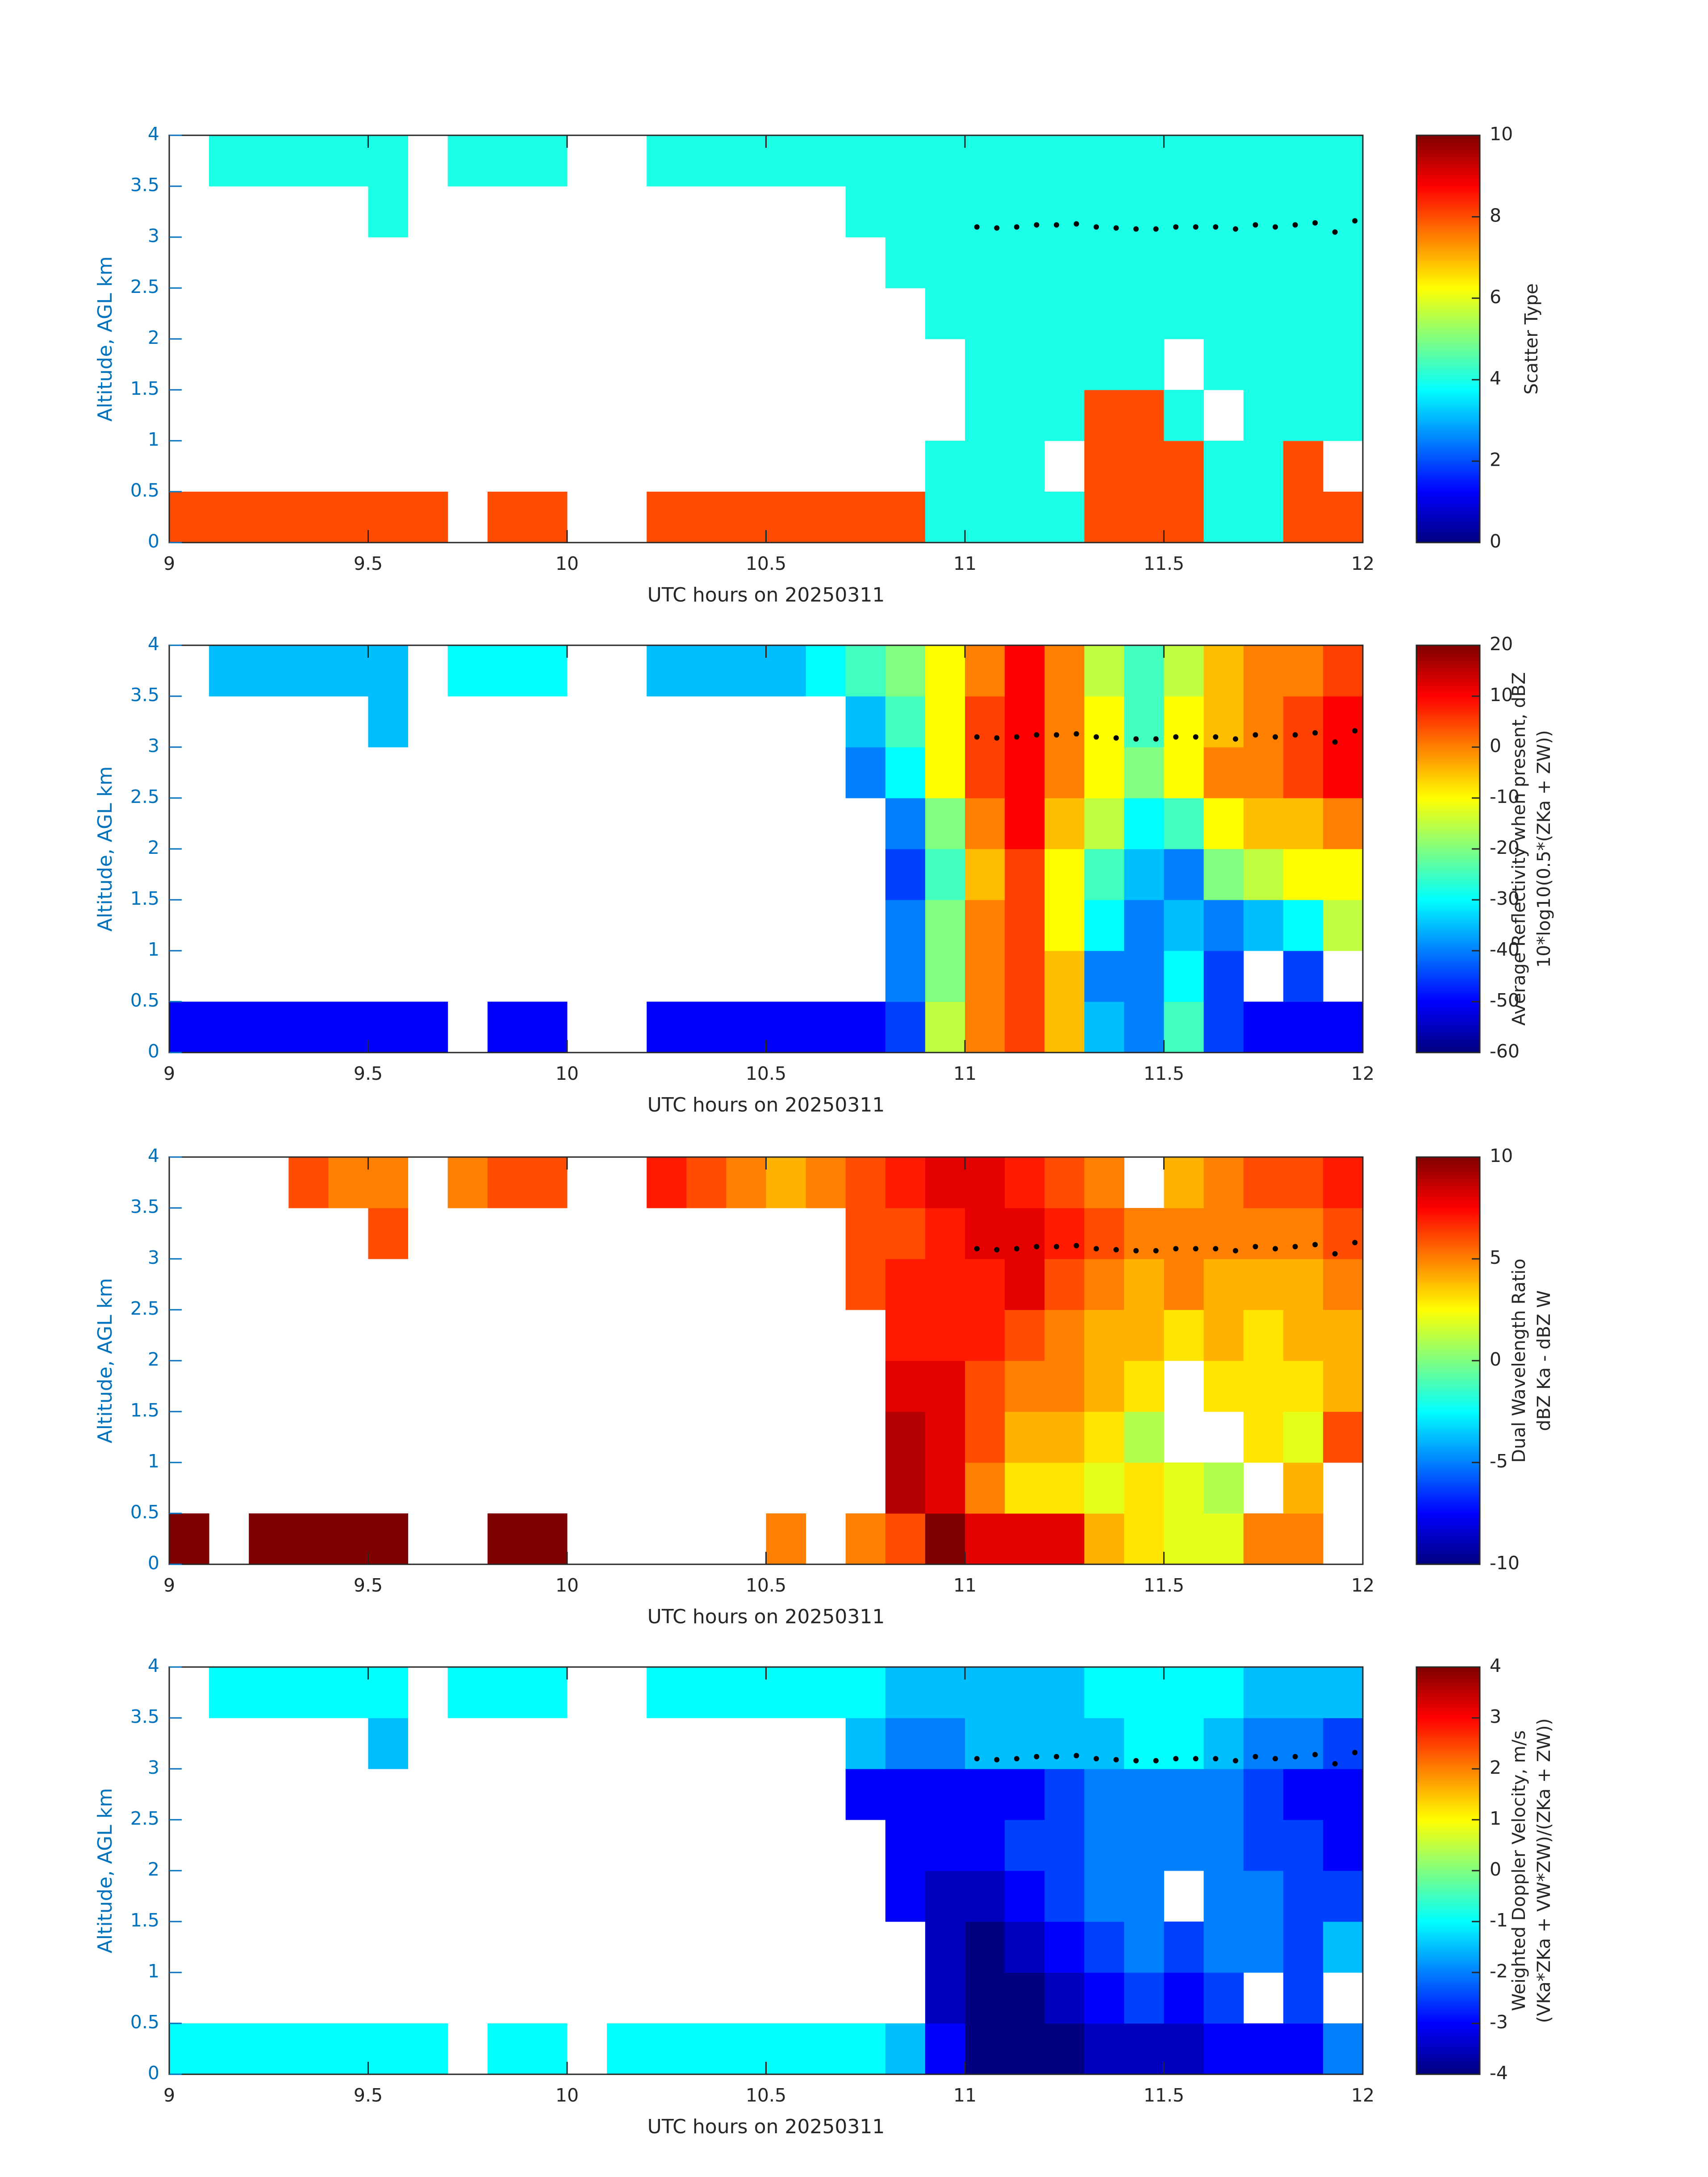  I want to click on y-tick-label: 0.5, so click(144, 490).